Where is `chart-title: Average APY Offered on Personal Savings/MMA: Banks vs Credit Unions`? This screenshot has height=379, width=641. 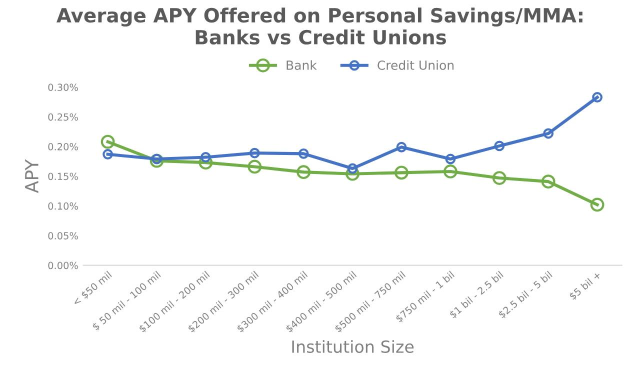 chart-title: Average APY Offered on Personal Savings/MMA: Banks vs Credit Unions is located at coordinates (319, 26).